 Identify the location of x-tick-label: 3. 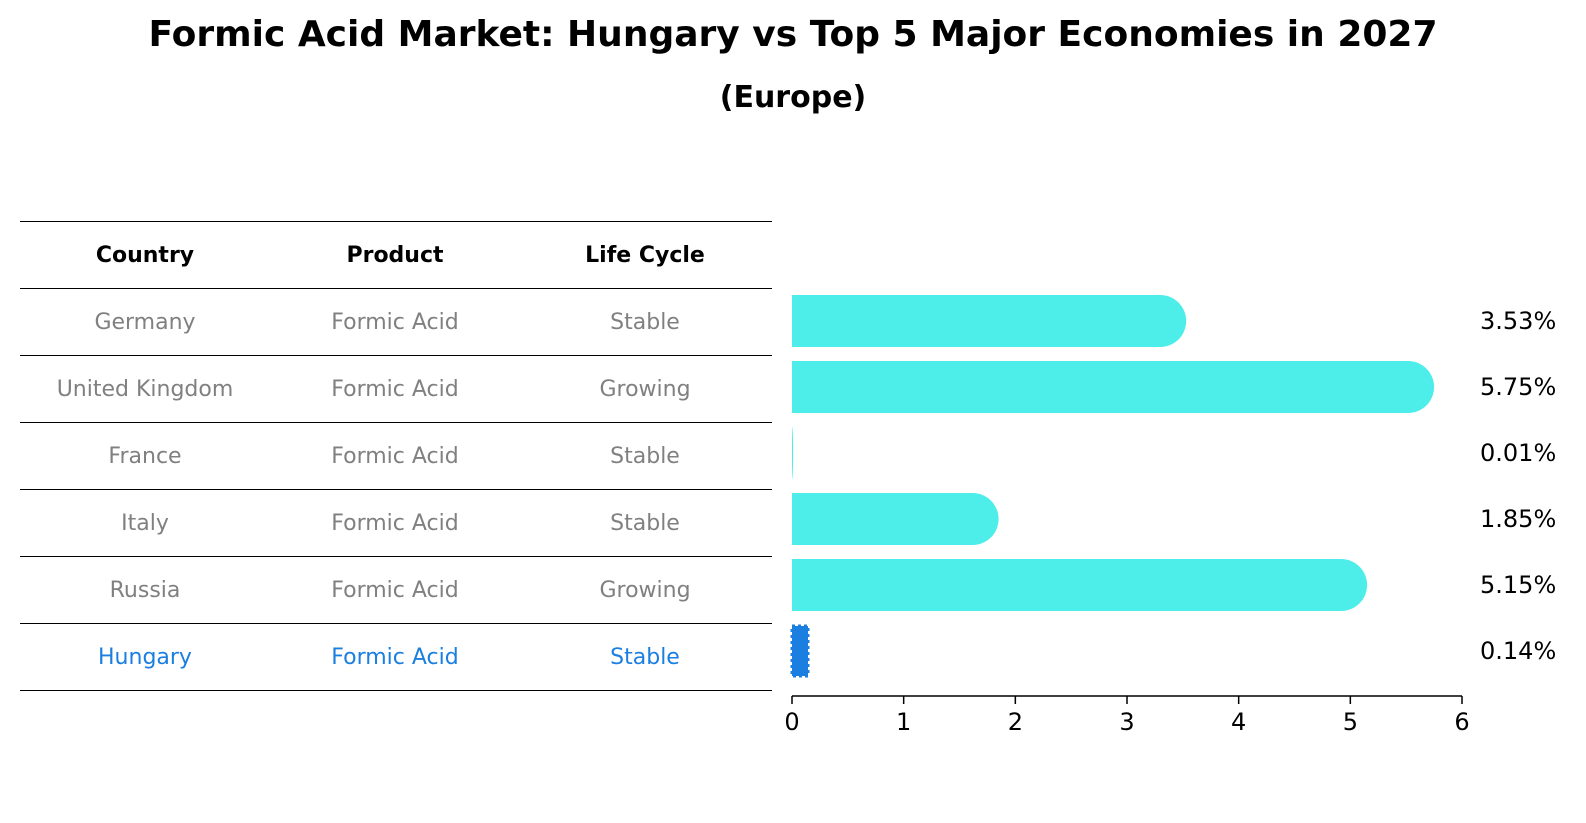
(1126, 722).